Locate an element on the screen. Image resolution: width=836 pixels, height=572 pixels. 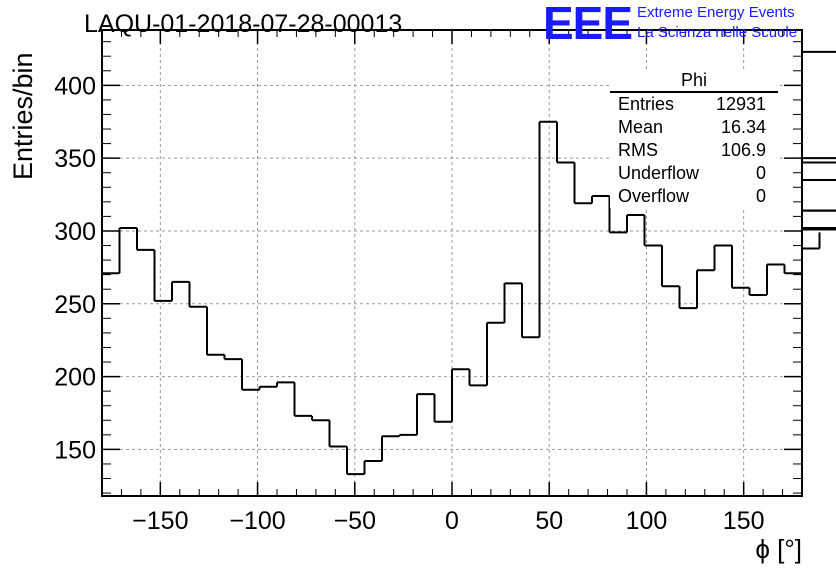
stats-row-mean: Mean 16.34 is located at coordinates (694, 127).